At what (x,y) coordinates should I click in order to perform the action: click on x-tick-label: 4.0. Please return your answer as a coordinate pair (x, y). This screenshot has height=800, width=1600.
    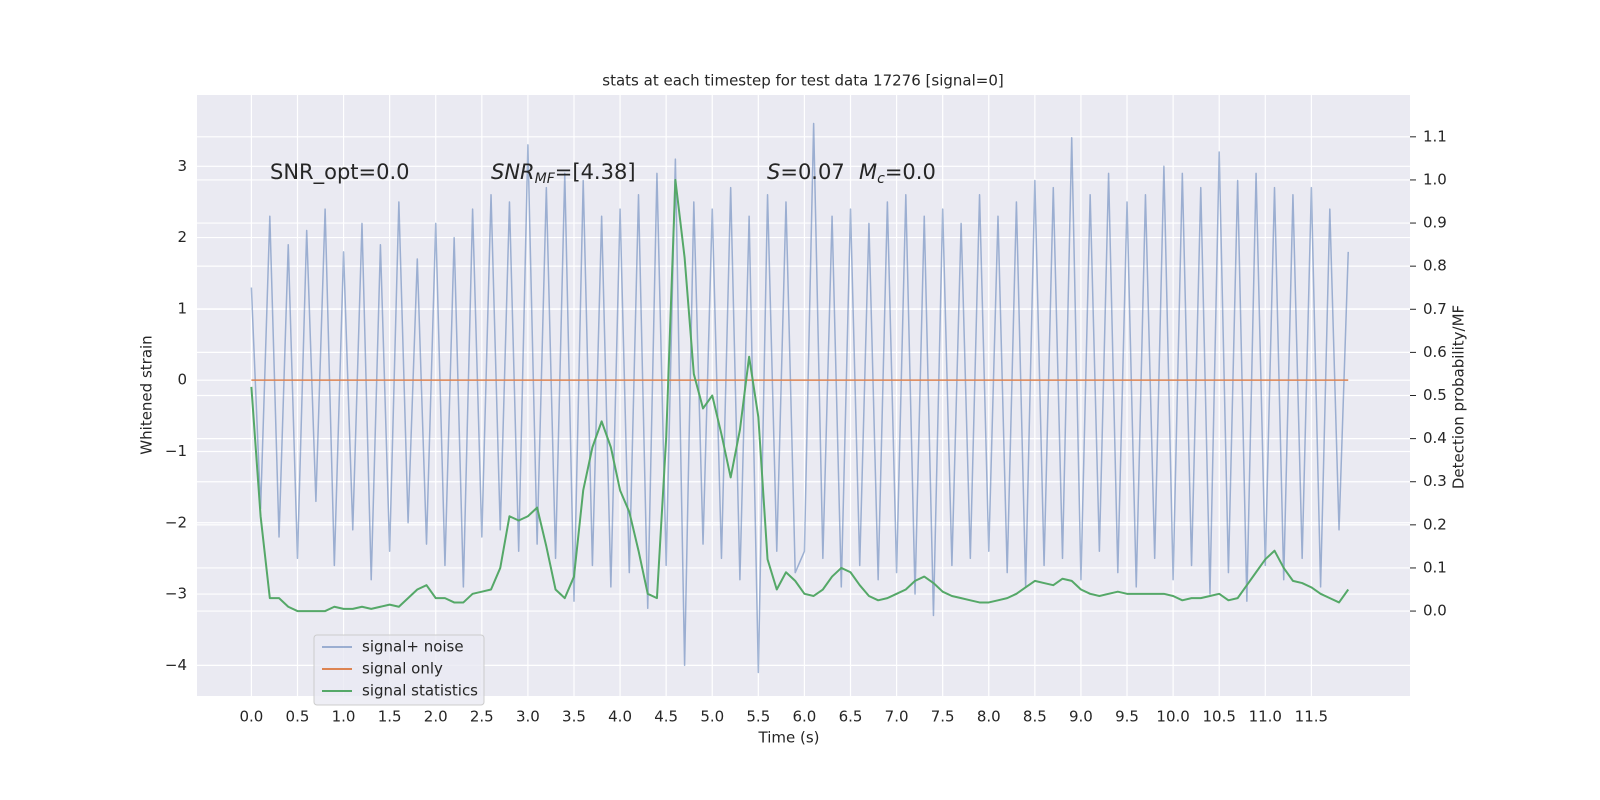
    Looking at the image, I should click on (620, 717).